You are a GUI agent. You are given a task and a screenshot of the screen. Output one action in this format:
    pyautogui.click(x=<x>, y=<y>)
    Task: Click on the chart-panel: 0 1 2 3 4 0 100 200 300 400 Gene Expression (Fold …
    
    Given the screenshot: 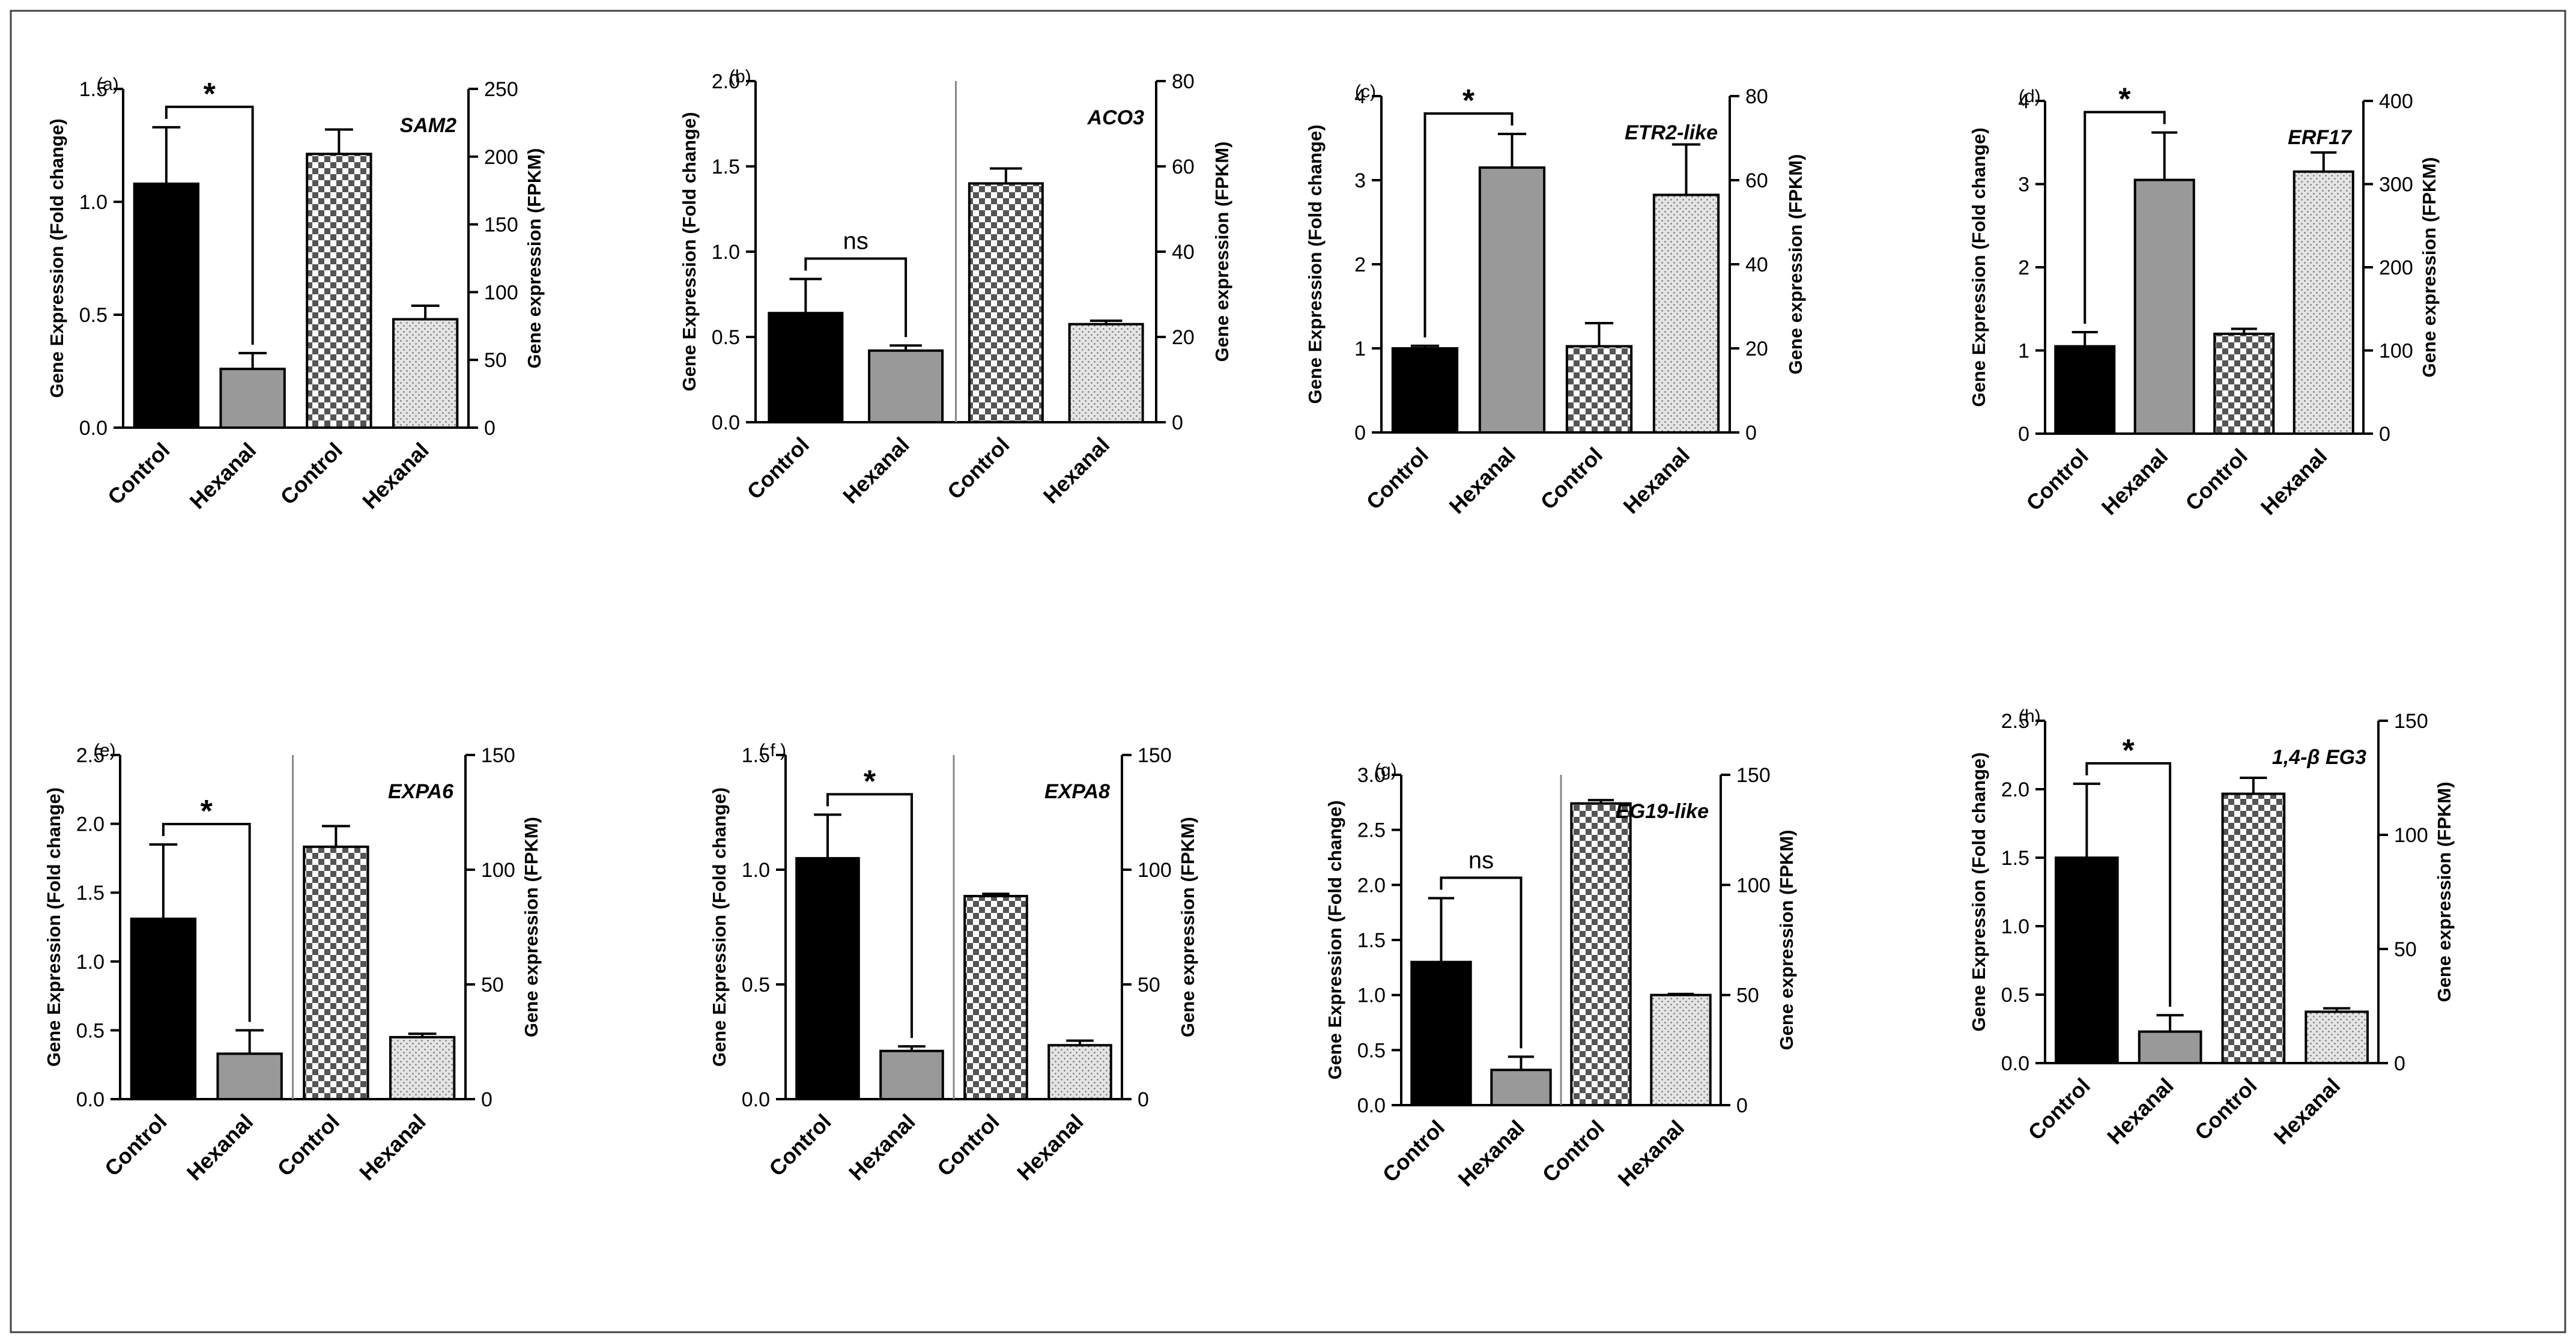 What is the action you would take?
    pyautogui.click(x=2204, y=301)
    